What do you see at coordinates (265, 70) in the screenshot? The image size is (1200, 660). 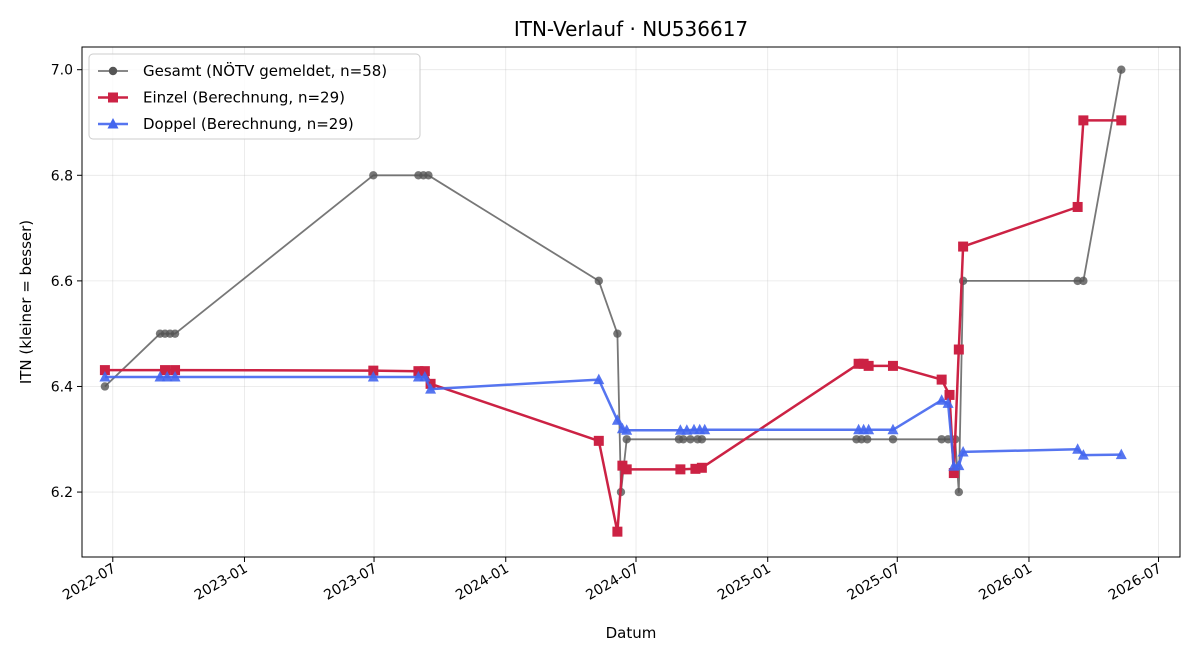 I see `legend-label: Gesamt (NÖTV gemeldet, n=58)` at bounding box center [265, 70].